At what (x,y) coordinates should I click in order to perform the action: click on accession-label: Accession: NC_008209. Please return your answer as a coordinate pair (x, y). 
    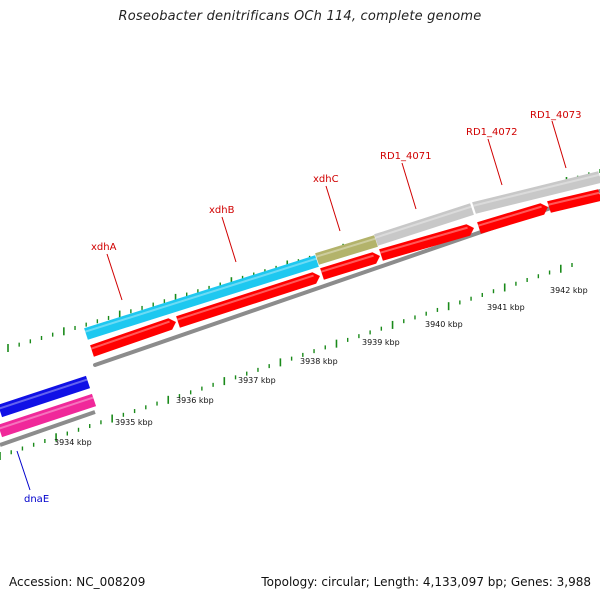
    Looking at the image, I should click on (77, 582).